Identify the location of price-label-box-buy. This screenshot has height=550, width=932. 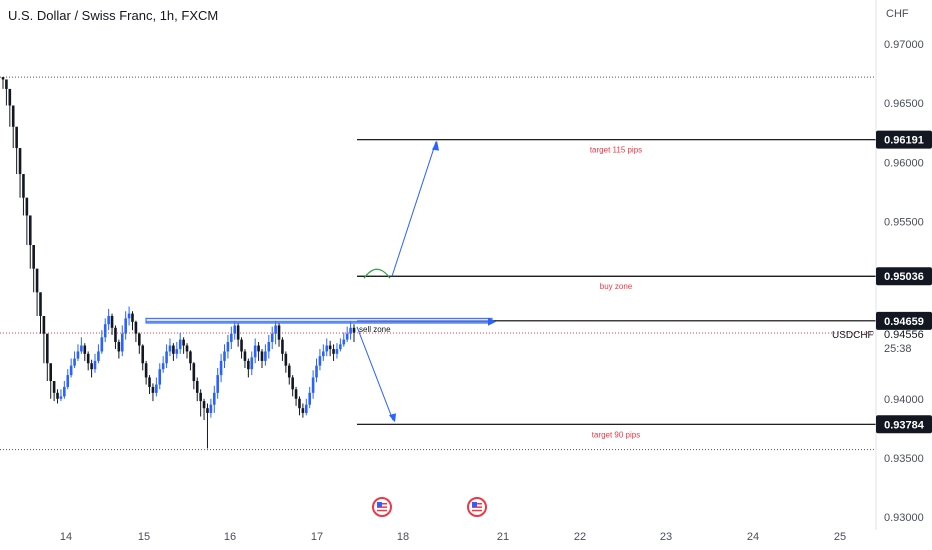
(904, 276).